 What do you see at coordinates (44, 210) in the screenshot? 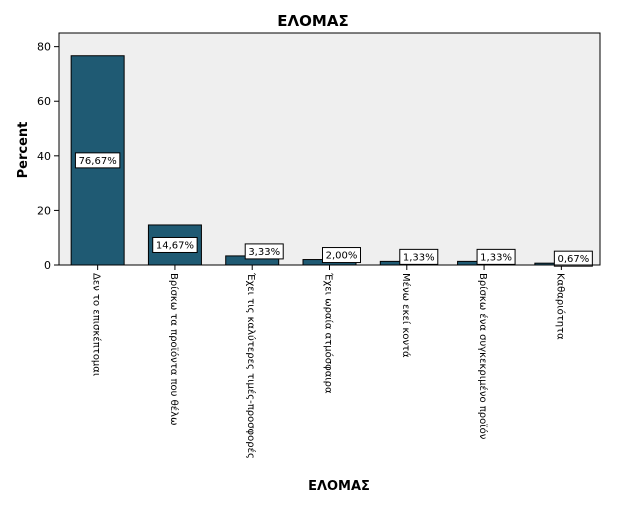
I see `y-tick-label-1: 20` at bounding box center [44, 210].